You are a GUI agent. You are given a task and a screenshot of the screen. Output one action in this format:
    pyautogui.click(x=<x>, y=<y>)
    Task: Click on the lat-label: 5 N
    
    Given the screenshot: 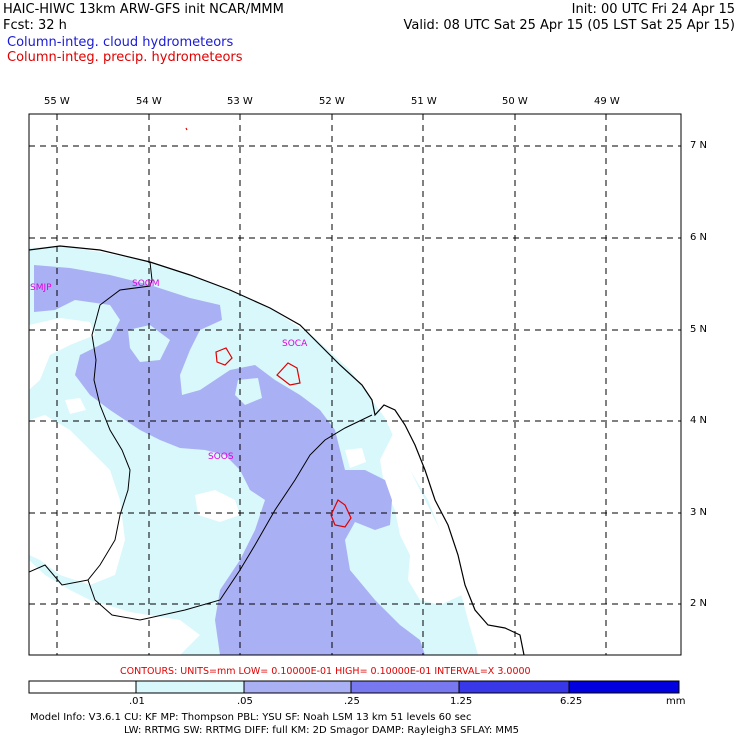 What is the action you would take?
    pyautogui.click(x=699, y=329)
    